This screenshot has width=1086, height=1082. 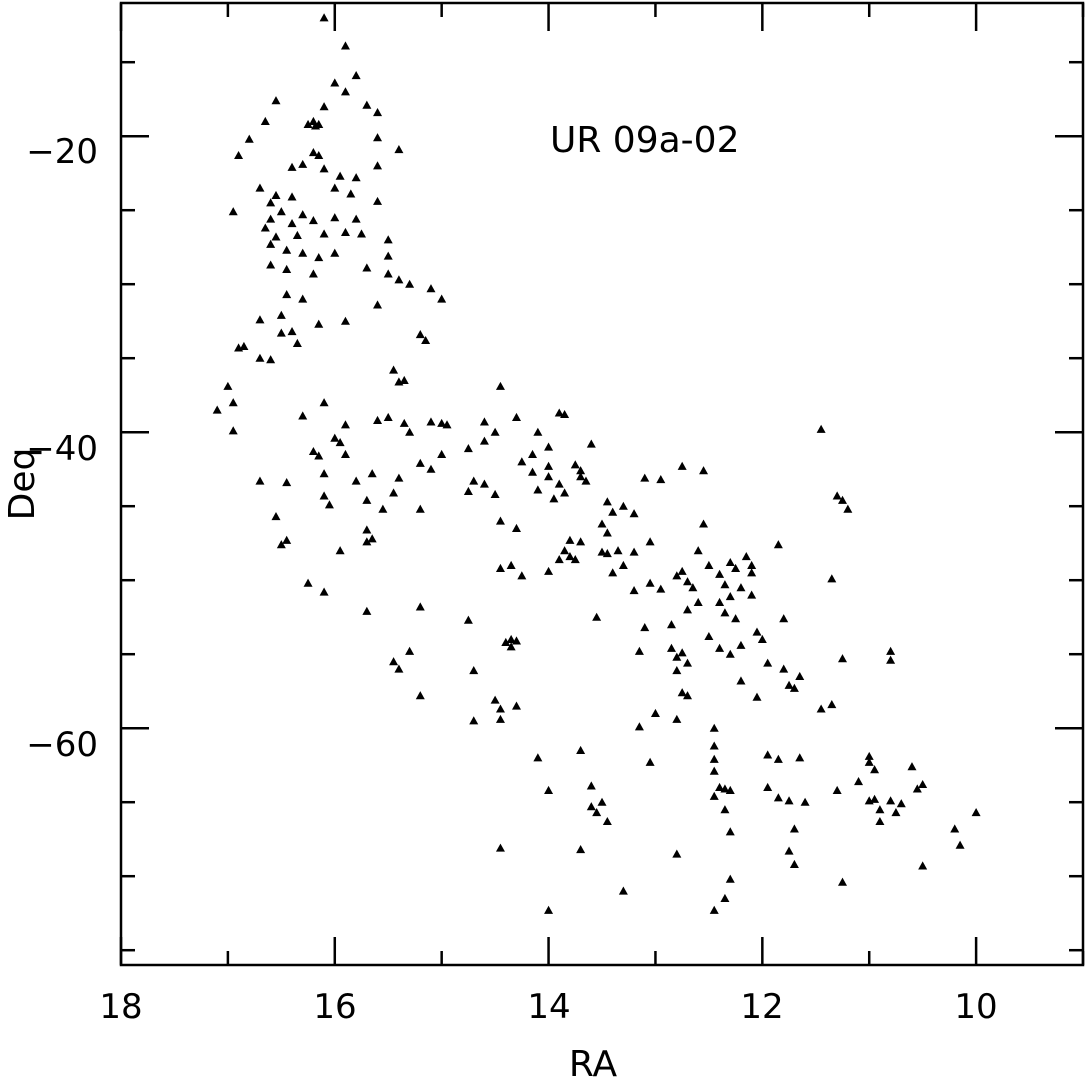 What do you see at coordinates (62, 745) in the screenshot?
I see `y-tick-label-minus60: −60` at bounding box center [62, 745].